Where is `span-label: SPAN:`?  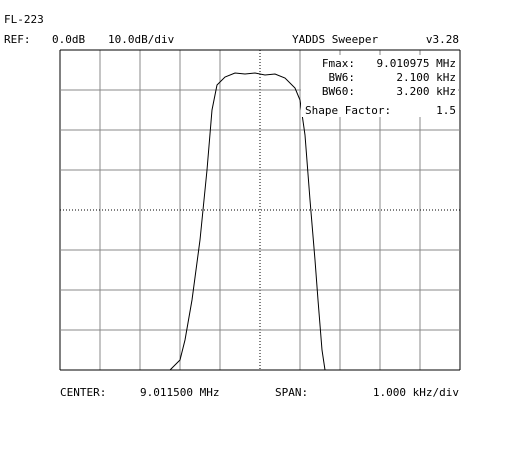
span-label: SPAN: is located at coordinates (291, 392).